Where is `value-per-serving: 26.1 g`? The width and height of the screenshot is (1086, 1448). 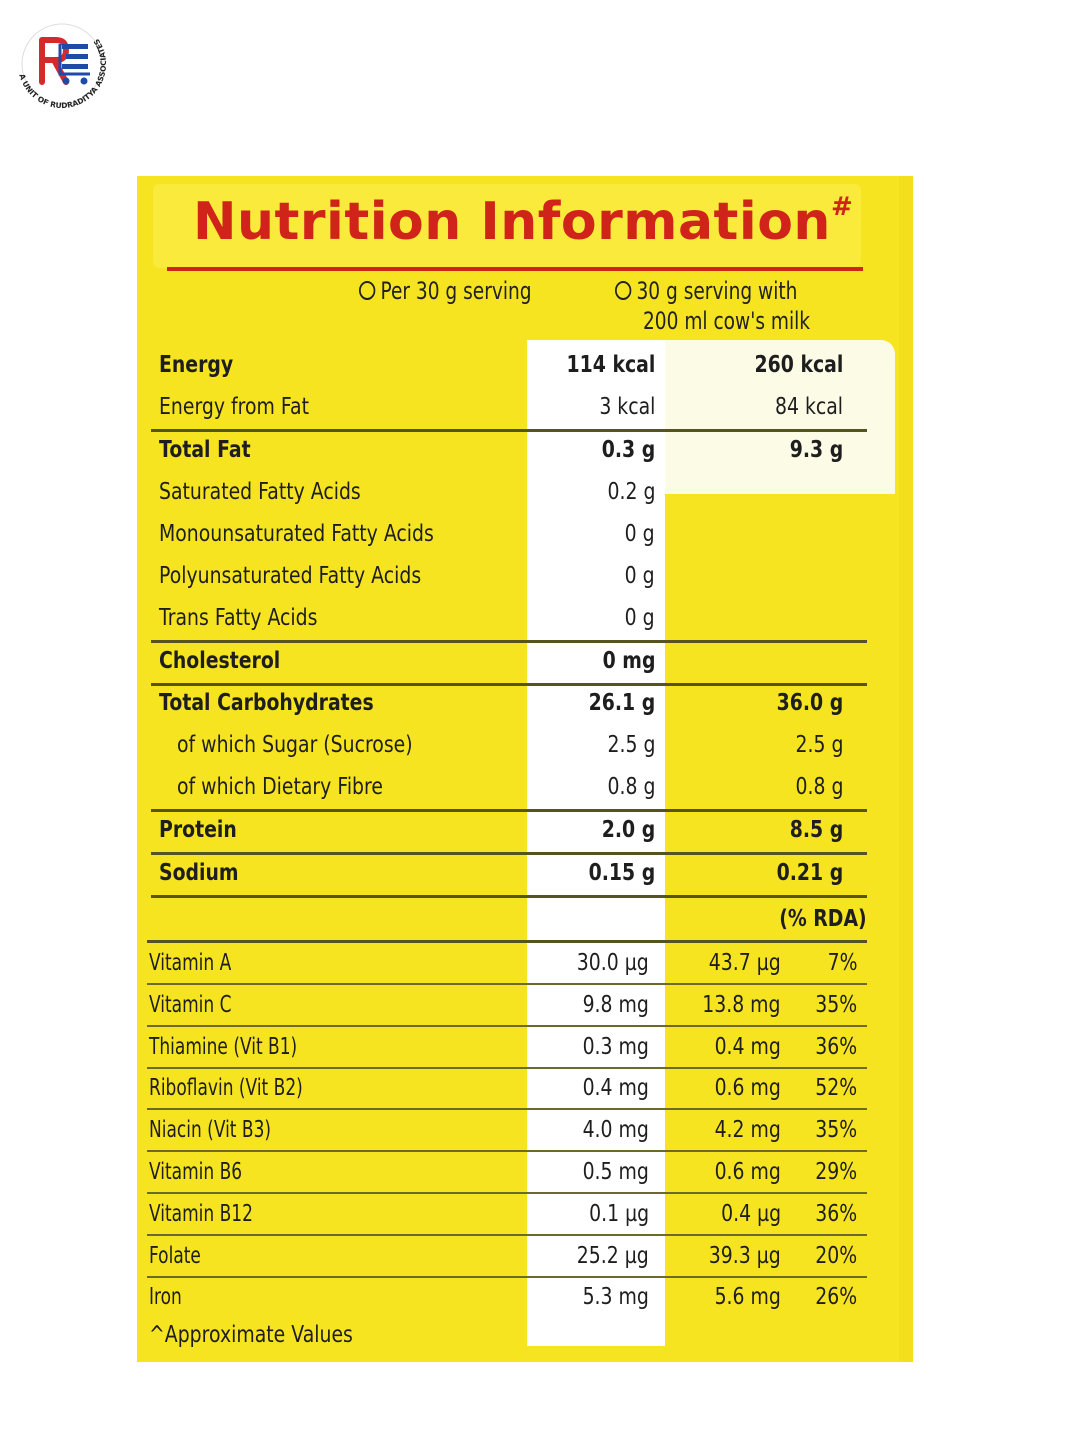
value-per-serving: 26.1 g is located at coordinates (621, 703).